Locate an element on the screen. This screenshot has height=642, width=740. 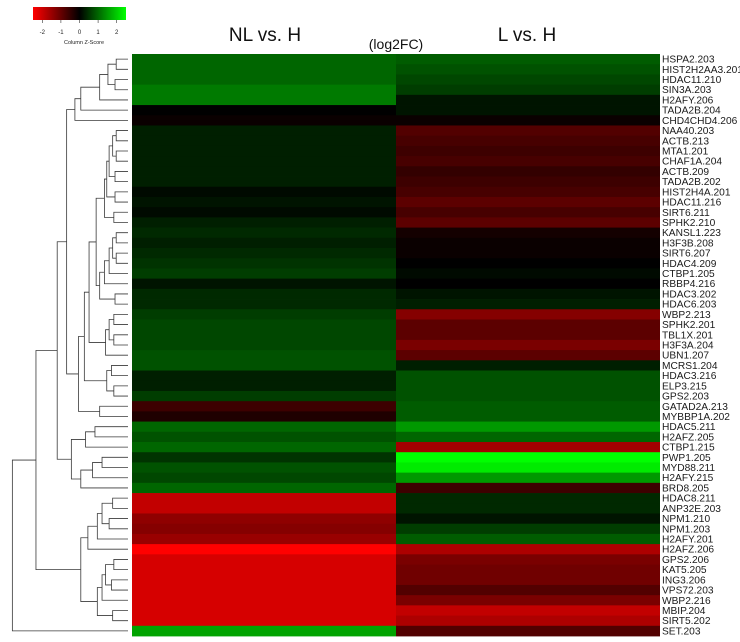
row-label: MYBBP1A.202 is located at coordinates (696, 417).